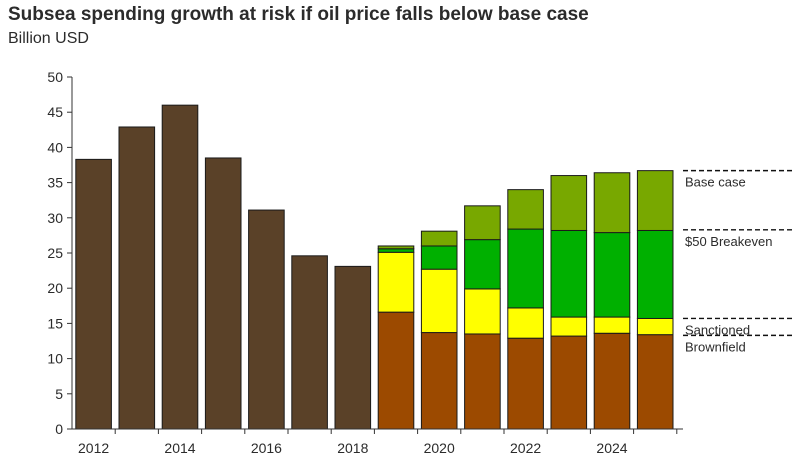 The height and width of the screenshot is (468, 797). What do you see at coordinates (223, 293) in the screenshot?
I see `bar-segment-2015-s0` at bounding box center [223, 293].